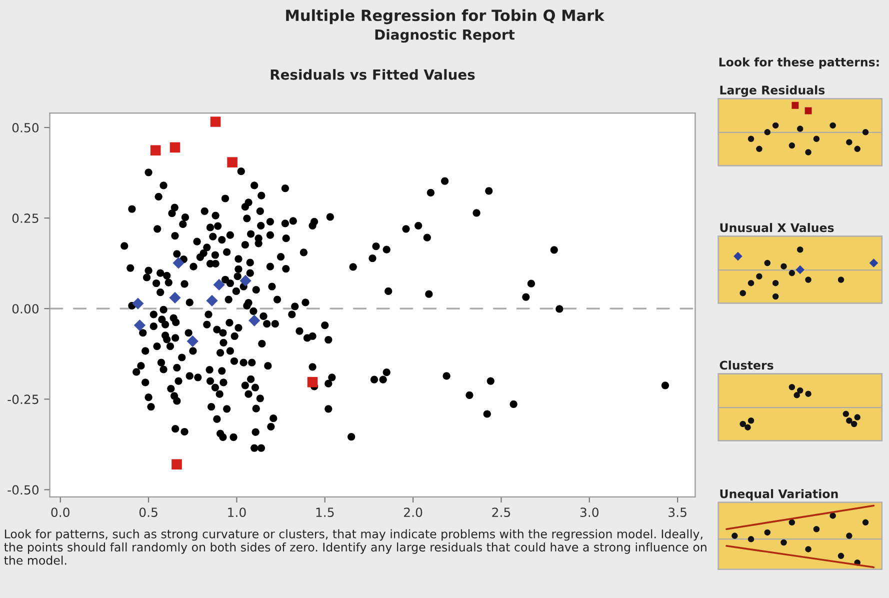 Image resolution: width=889 pixels, height=598 pixels. Describe the element at coordinates (372, 74) in the screenshot. I see `text: Residuals vs Fitted Values` at that location.